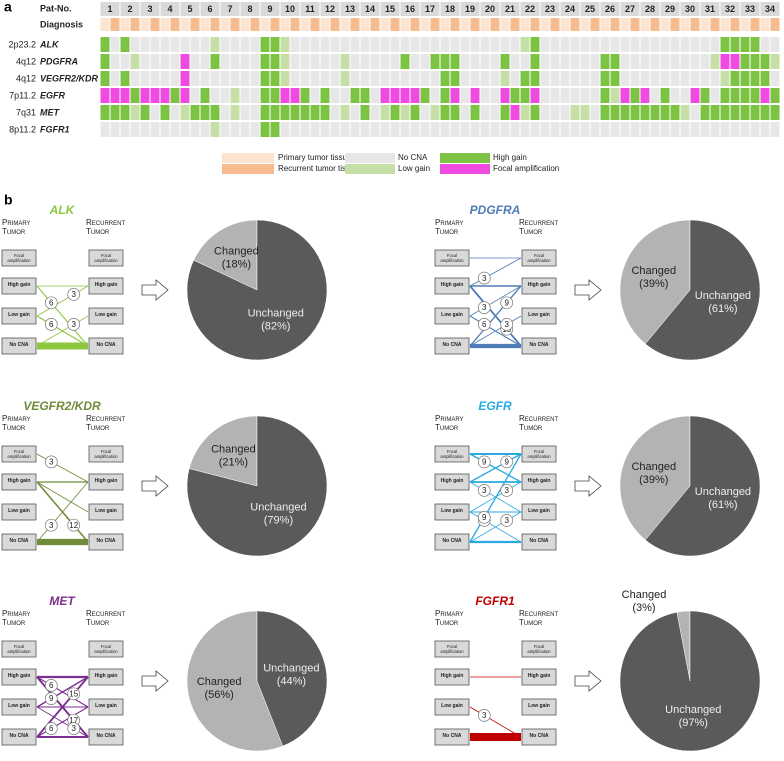 Image resolution: width=784 pixels, height=761 pixels. What do you see at coordinates (61, 24) in the screenshot?
I see `diagnosis-label: Diagnosis` at bounding box center [61, 24].